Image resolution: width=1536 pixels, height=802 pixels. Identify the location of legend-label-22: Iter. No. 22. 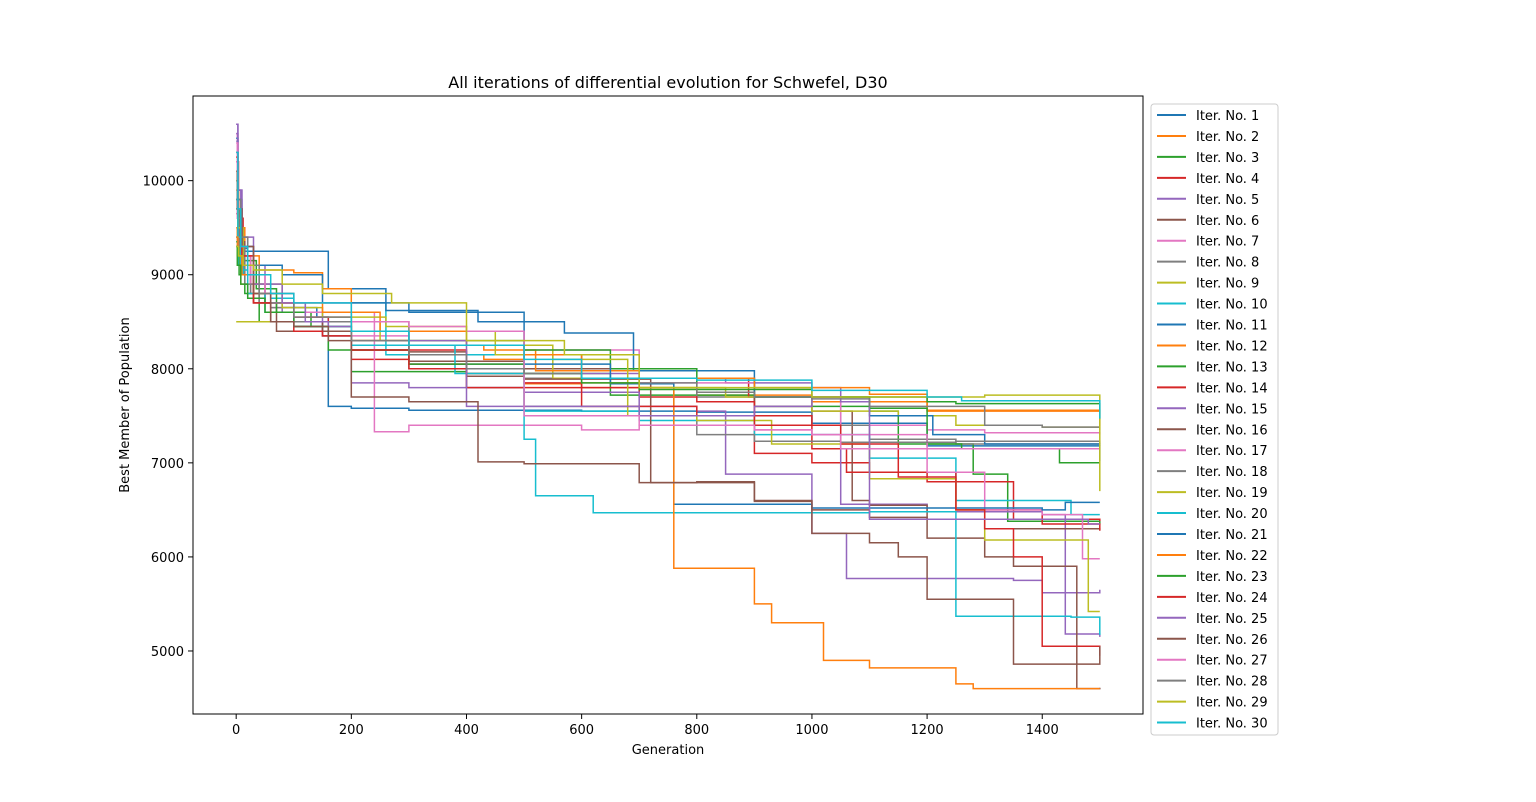
(1232, 556).